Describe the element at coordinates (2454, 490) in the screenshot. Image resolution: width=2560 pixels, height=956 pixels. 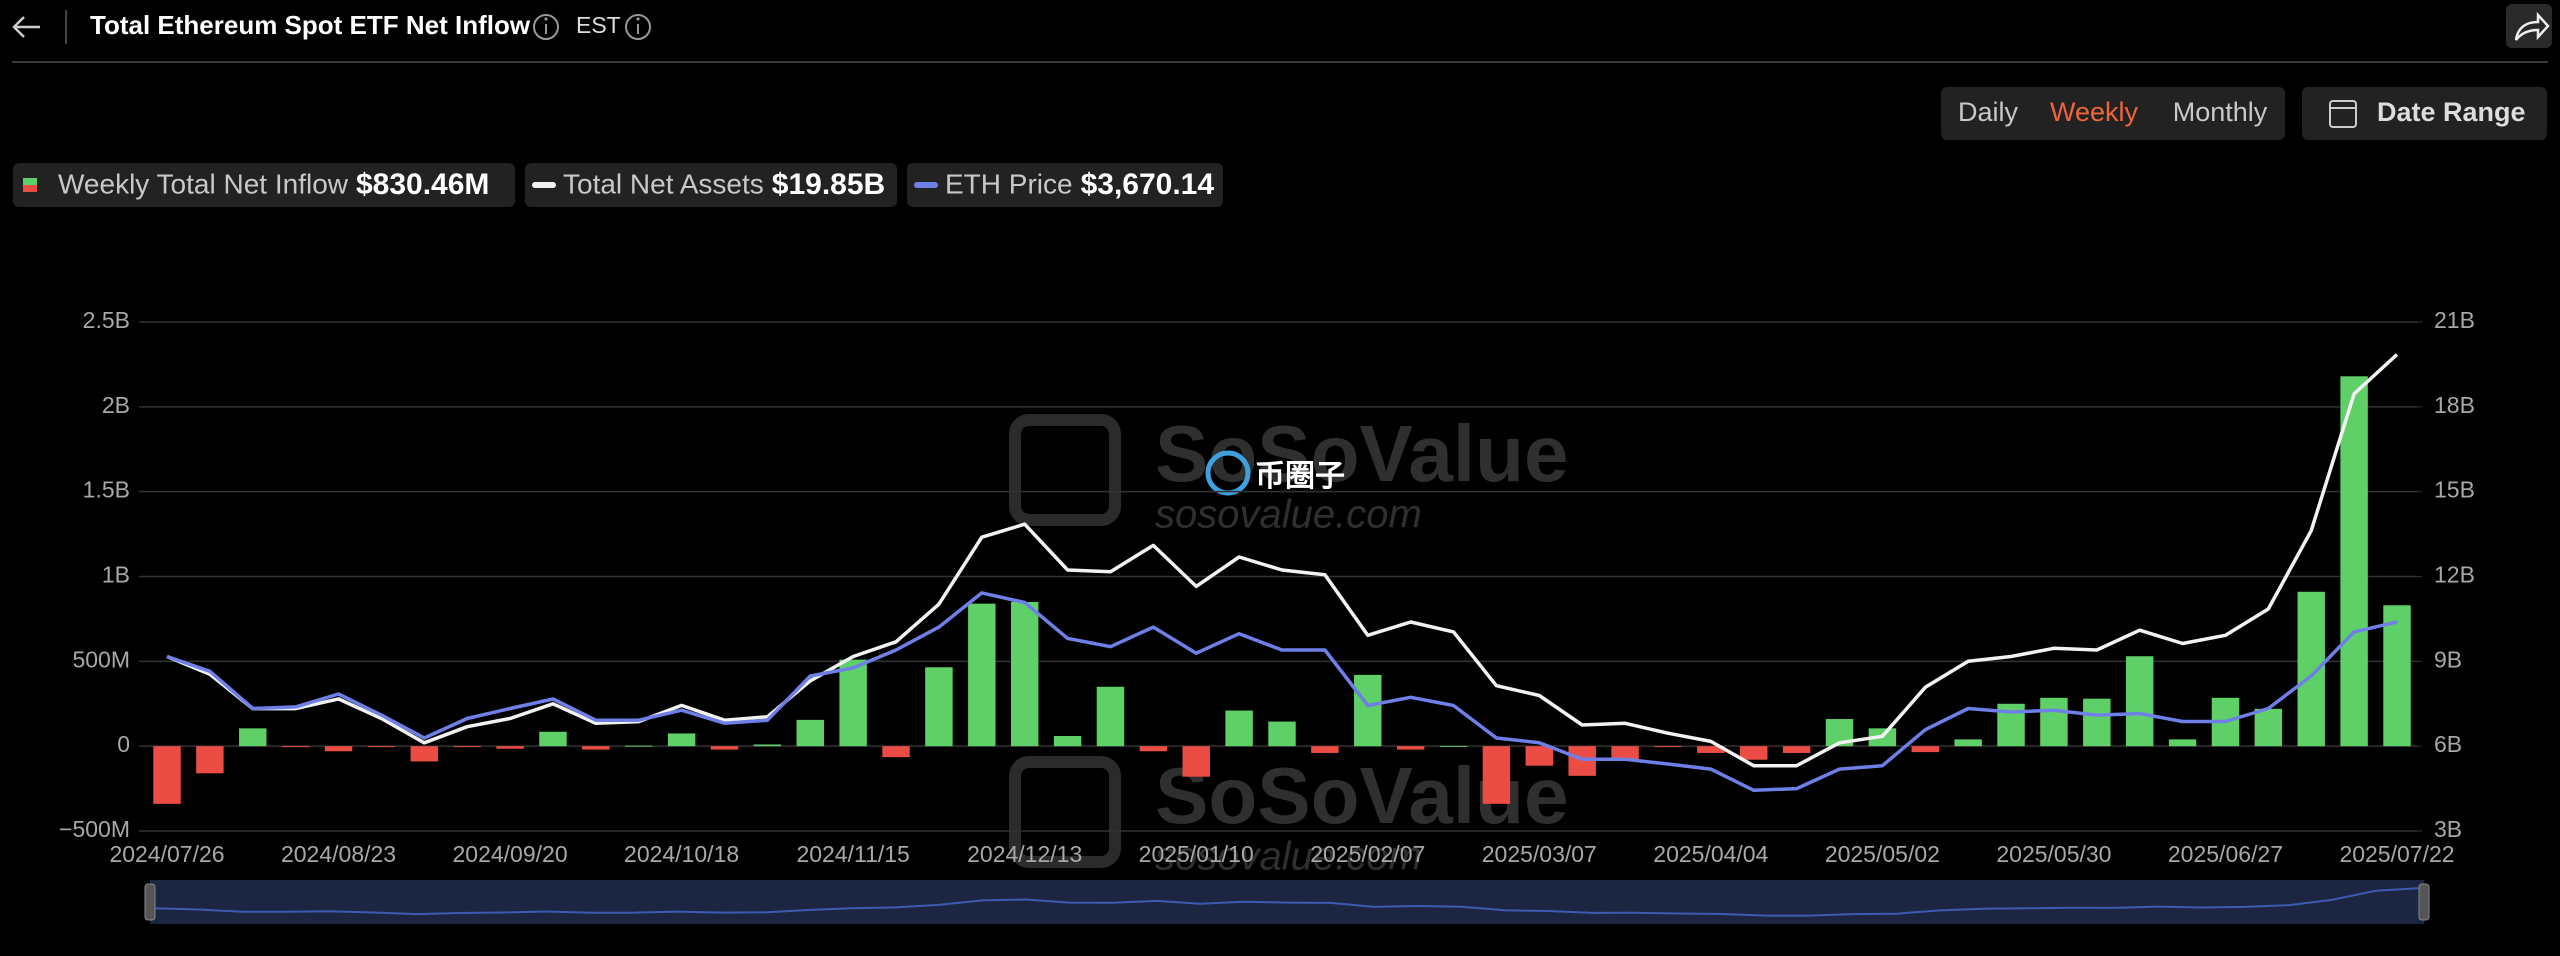
I see `y2-tick-label: 15B` at that location.